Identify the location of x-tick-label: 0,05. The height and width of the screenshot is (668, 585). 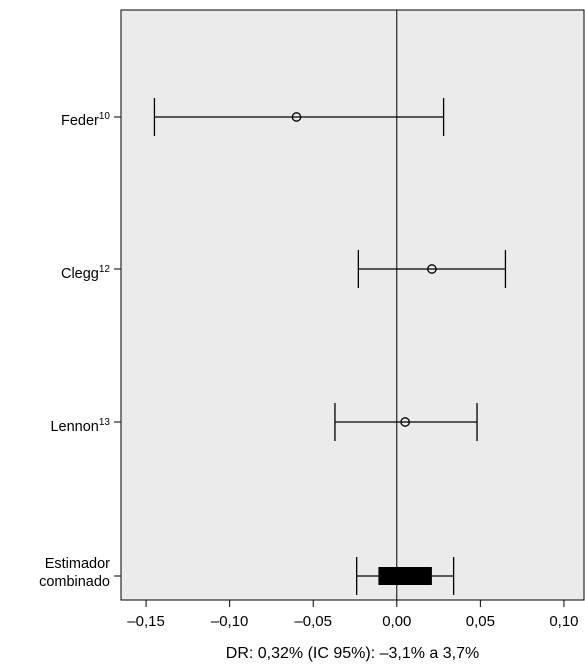
(480, 621).